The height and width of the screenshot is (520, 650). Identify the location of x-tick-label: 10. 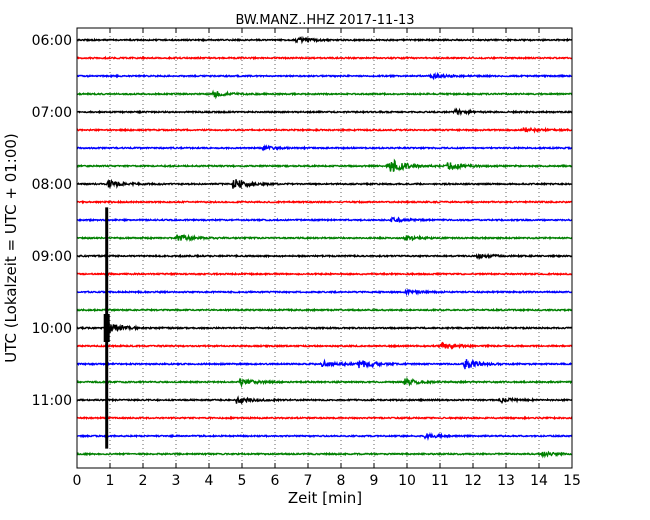
(407, 481).